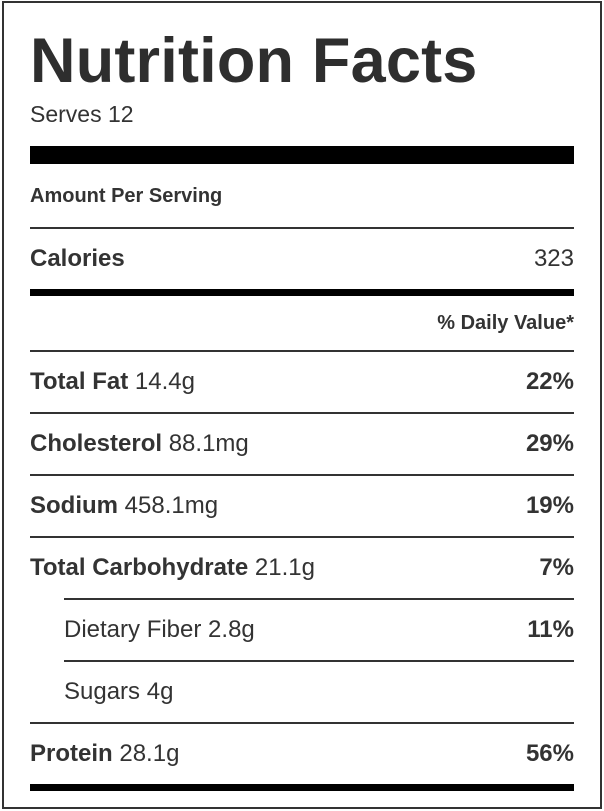  What do you see at coordinates (133, 629) in the screenshot?
I see `nutrient-name: Dietary Fiber` at bounding box center [133, 629].